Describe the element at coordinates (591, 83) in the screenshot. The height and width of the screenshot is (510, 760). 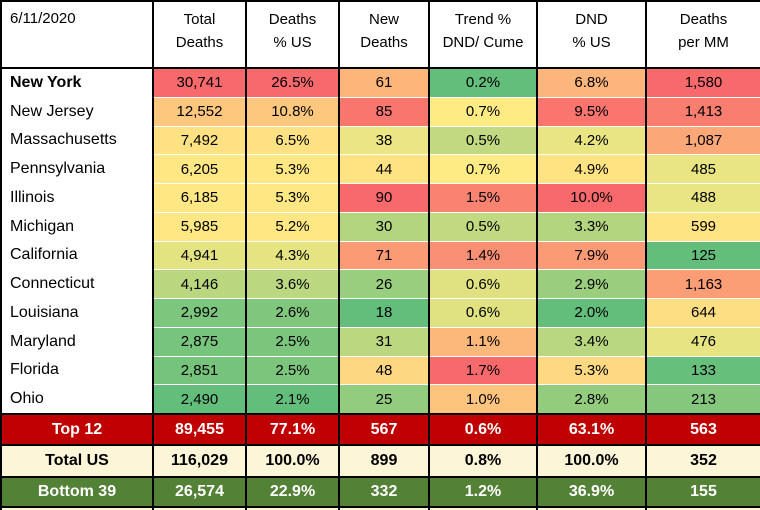
I see `value-cell: 6.8%` at that location.